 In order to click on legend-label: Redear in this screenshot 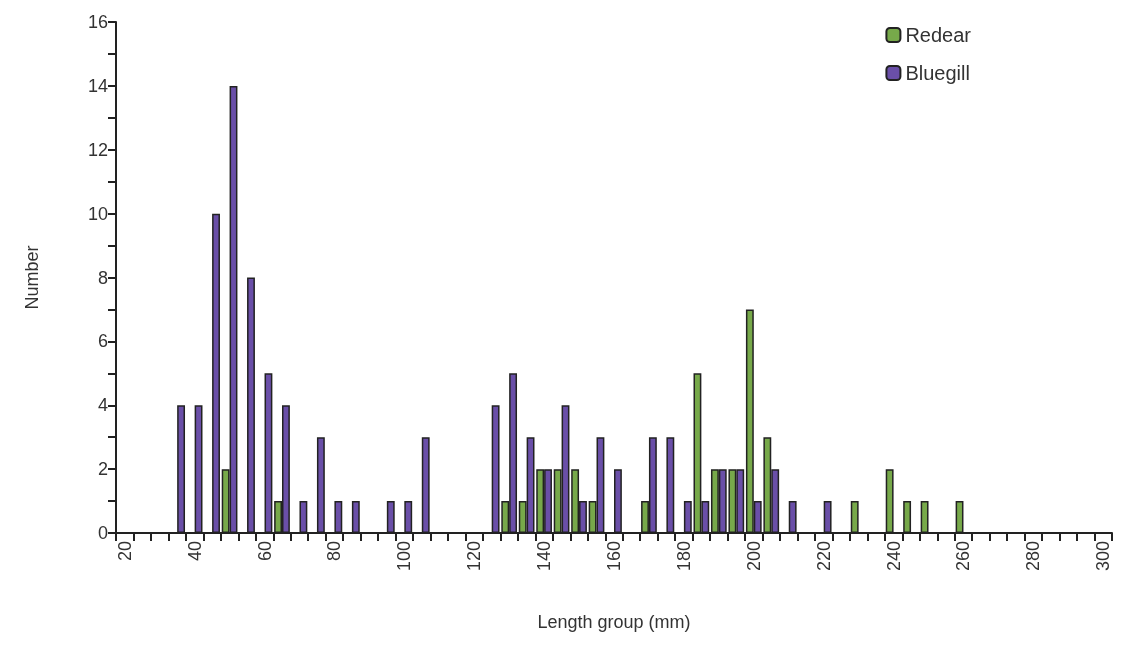, I will do `click(938, 35)`.